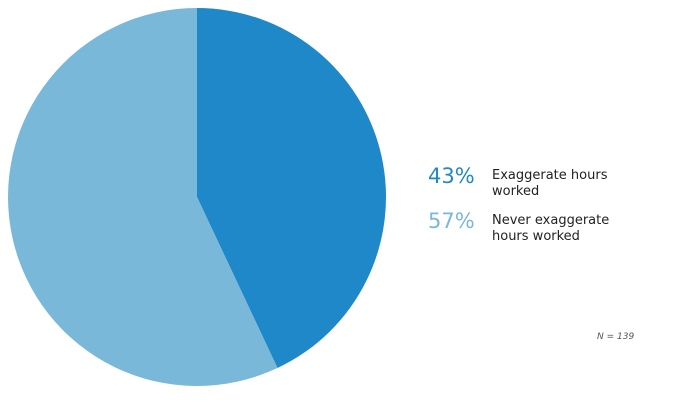  I want to click on value-label: 57%, so click(451, 221).